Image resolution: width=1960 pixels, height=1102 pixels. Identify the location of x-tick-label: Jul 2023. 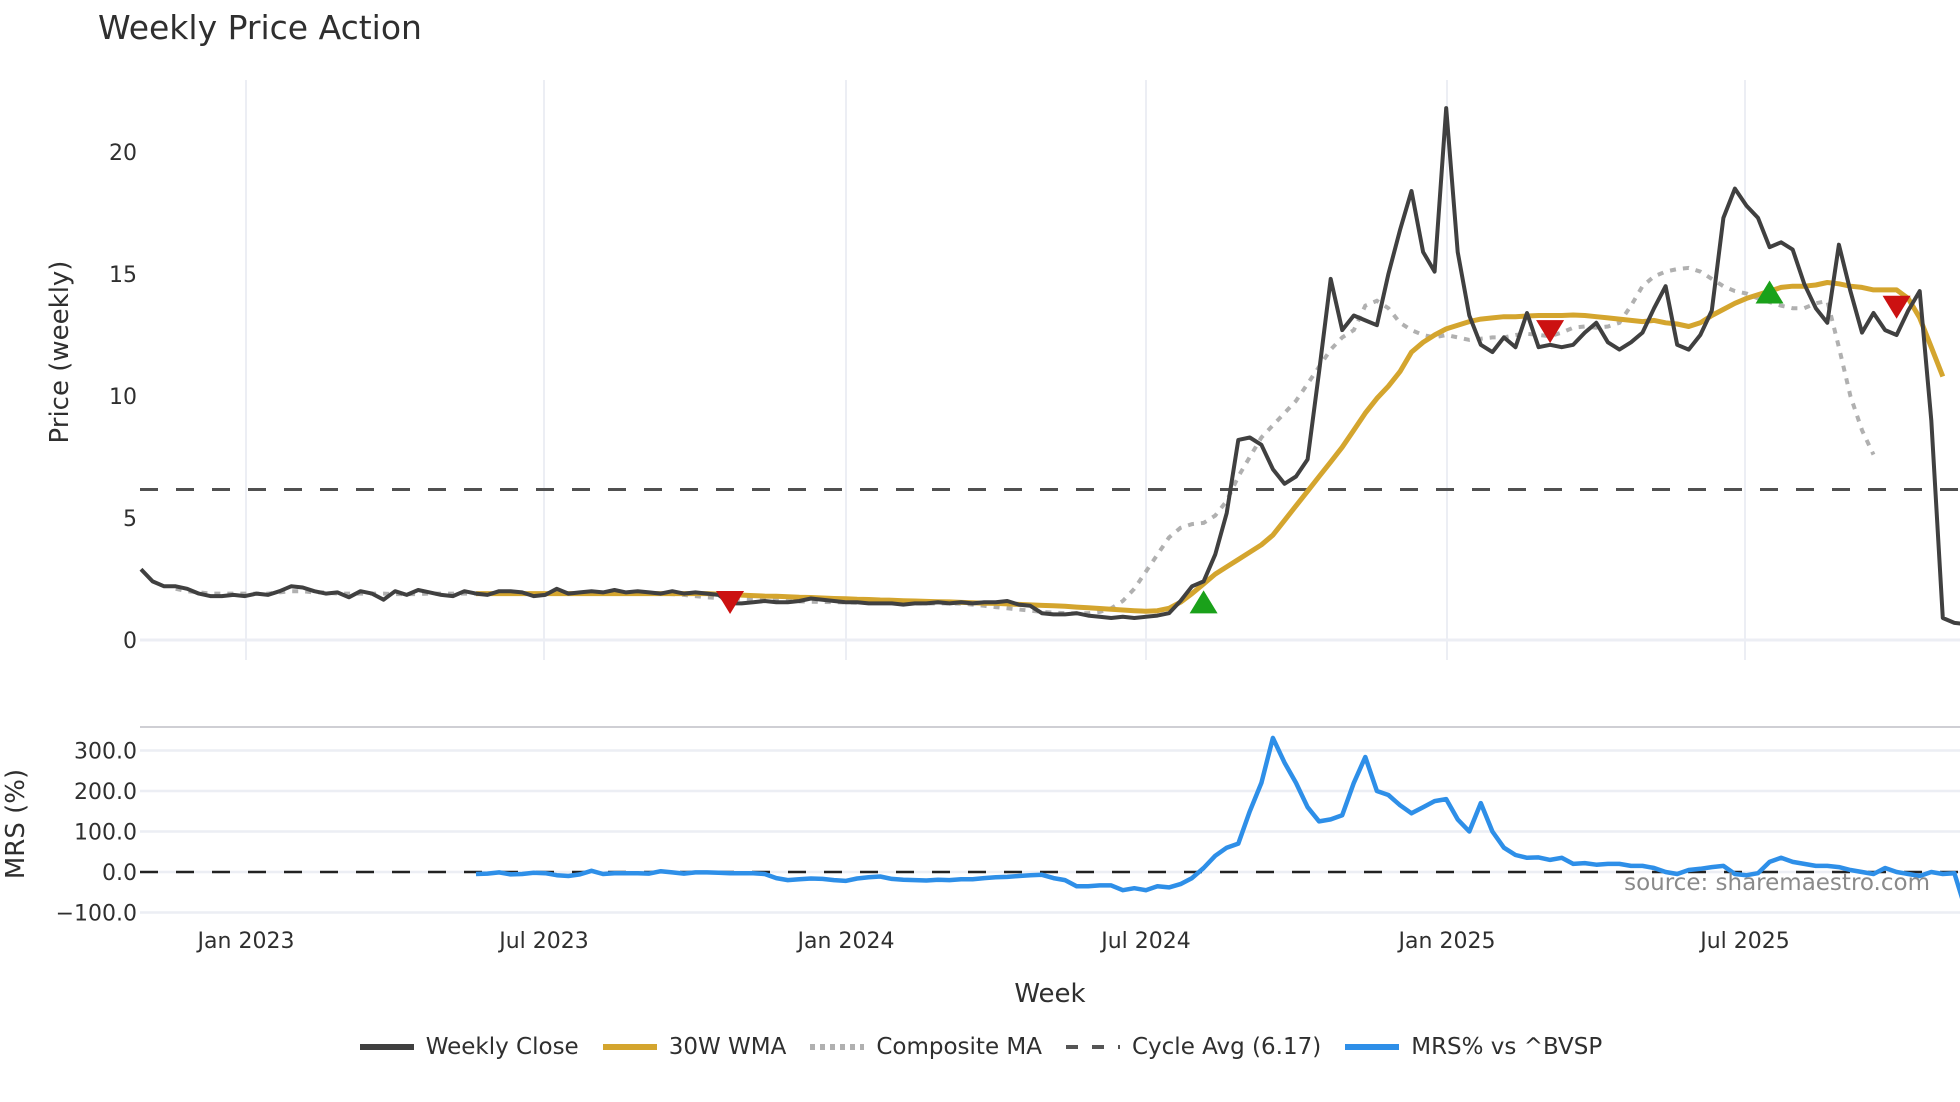
(543, 941).